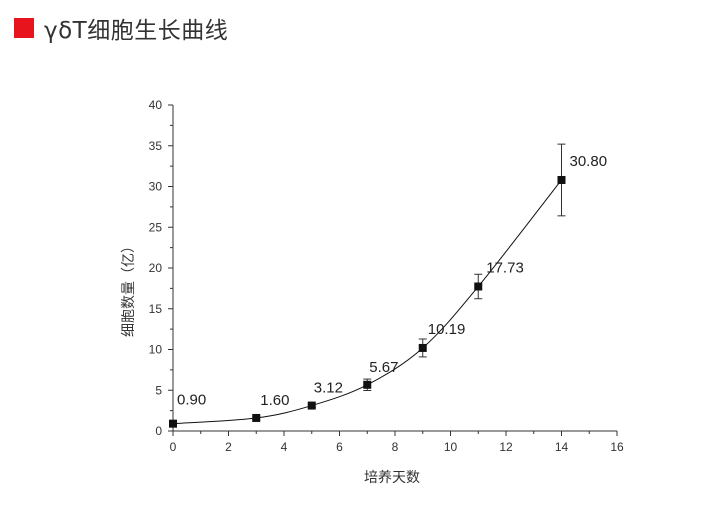 Image resolution: width=714 pixels, height=506 pixels. What do you see at coordinates (562, 447) in the screenshot?
I see `x-tick-label: 14` at bounding box center [562, 447].